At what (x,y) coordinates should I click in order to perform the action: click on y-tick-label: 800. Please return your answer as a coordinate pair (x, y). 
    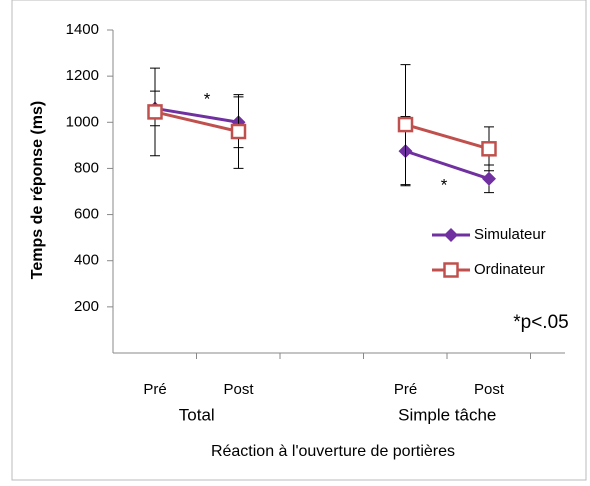
    Looking at the image, I should click on (86, 167).